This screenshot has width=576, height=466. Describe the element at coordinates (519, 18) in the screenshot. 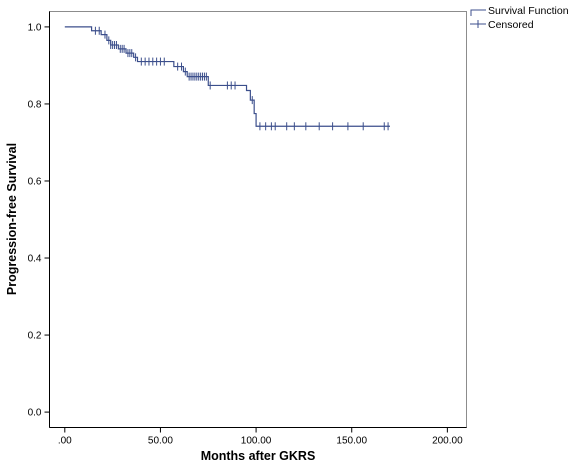

I see `legend: Survival Function Censored` at that location.